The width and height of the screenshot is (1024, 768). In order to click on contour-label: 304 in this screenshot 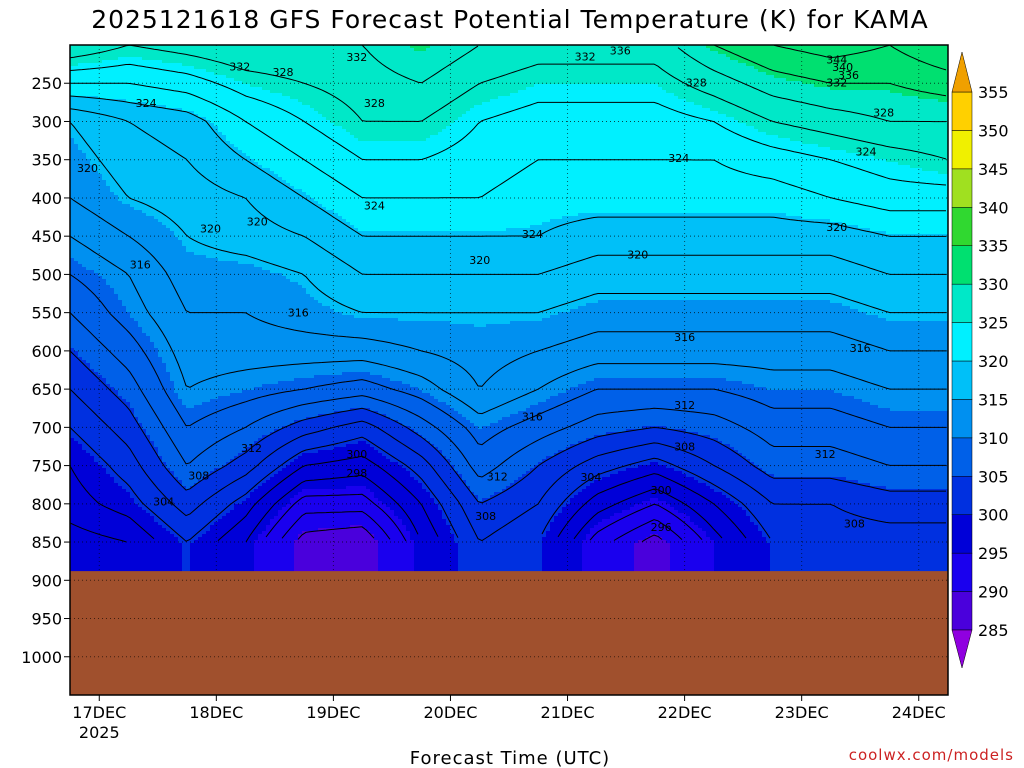, I will do `click(163, 502)`.